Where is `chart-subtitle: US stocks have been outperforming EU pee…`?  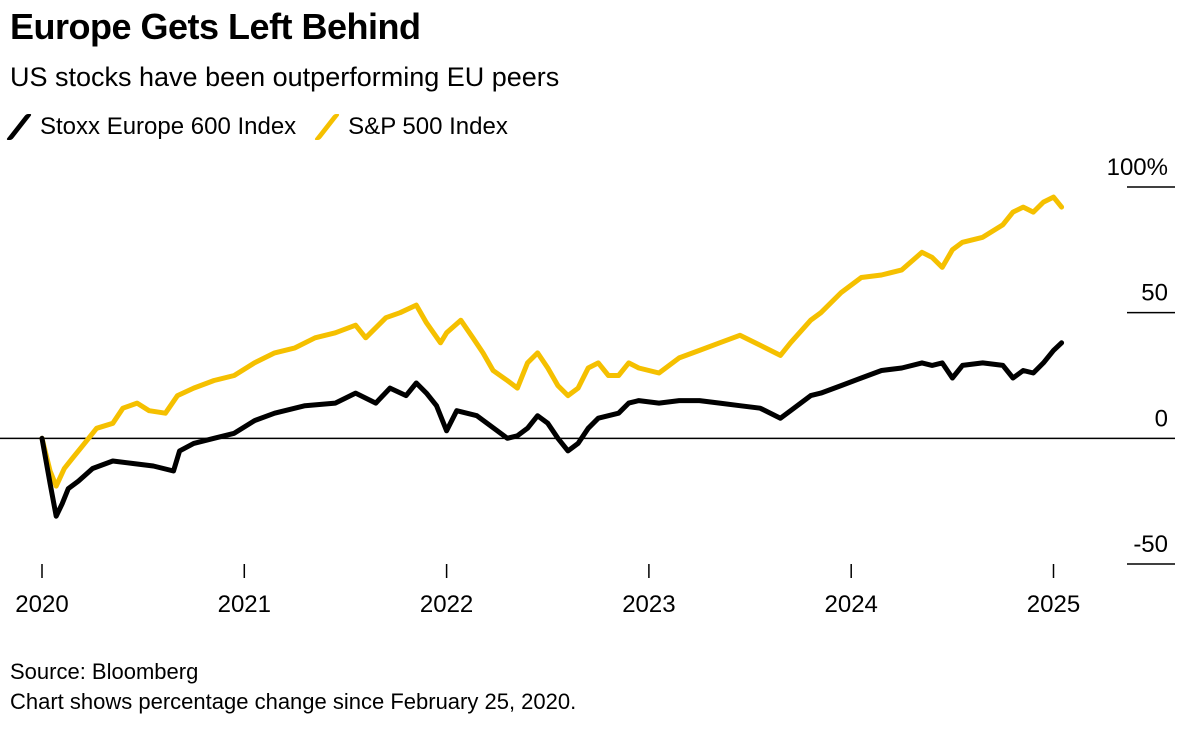
chart-subtitle: US stocks have been outperforming EU pee… is located at coordinates (285, 77).